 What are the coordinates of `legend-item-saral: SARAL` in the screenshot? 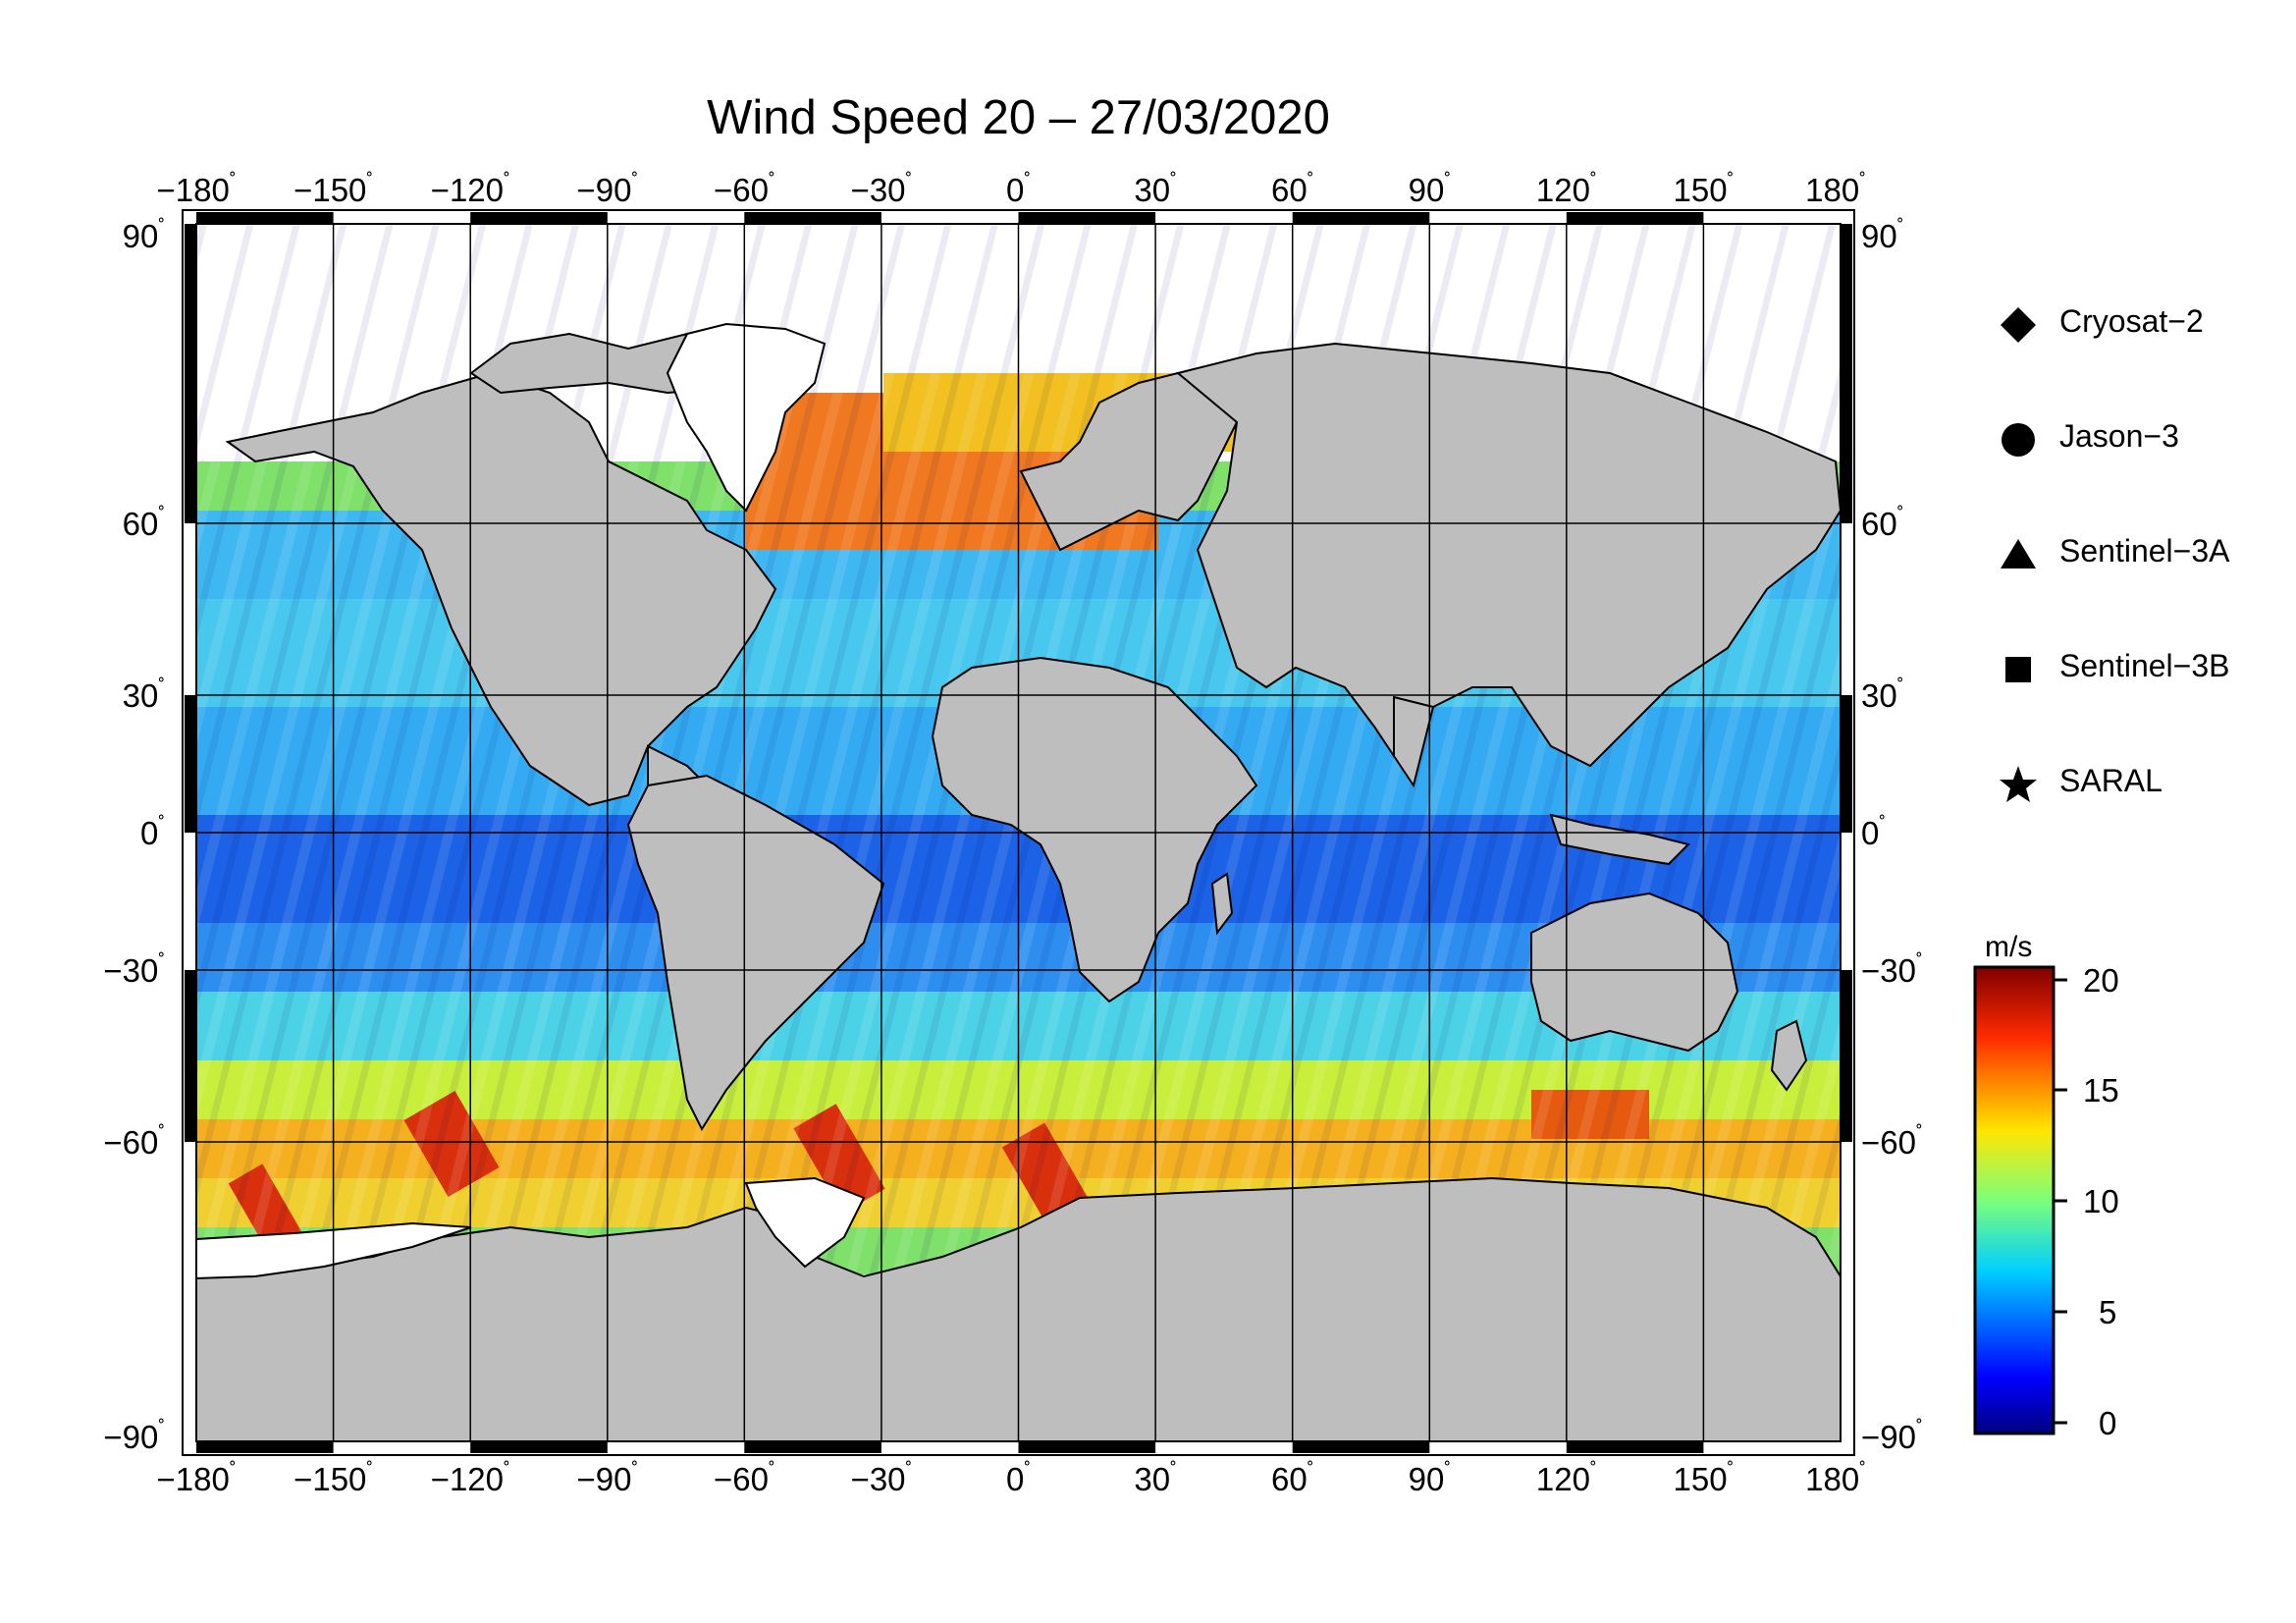 It's located at (2136, 782).